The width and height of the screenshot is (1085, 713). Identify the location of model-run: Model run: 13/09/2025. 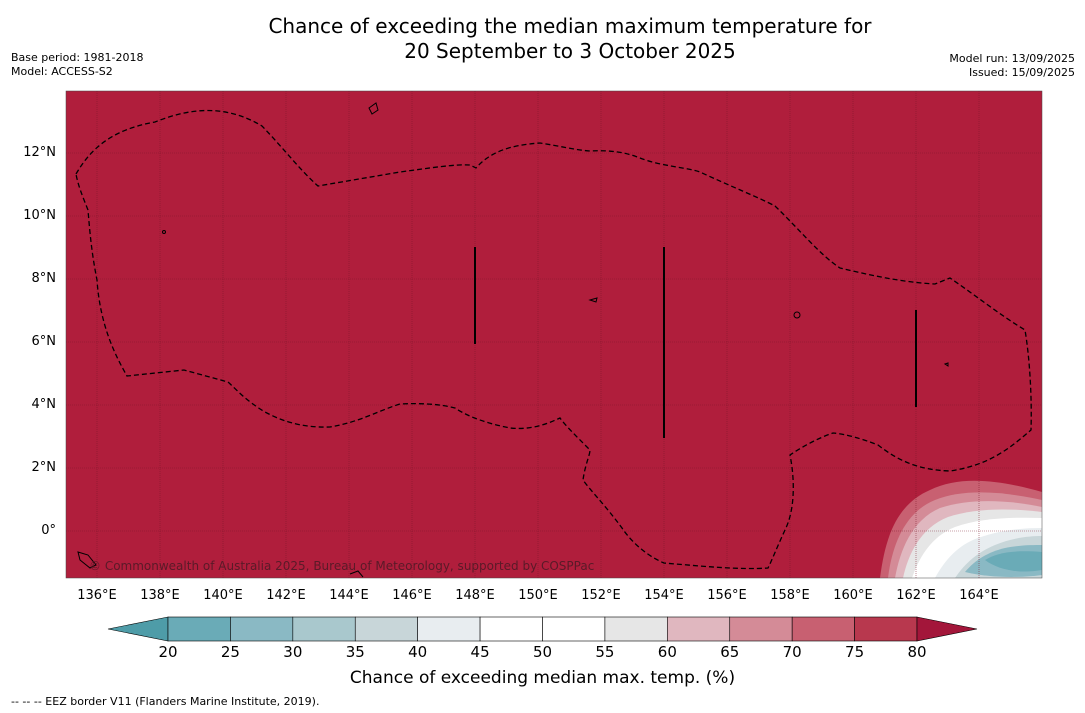
(1012, 58).